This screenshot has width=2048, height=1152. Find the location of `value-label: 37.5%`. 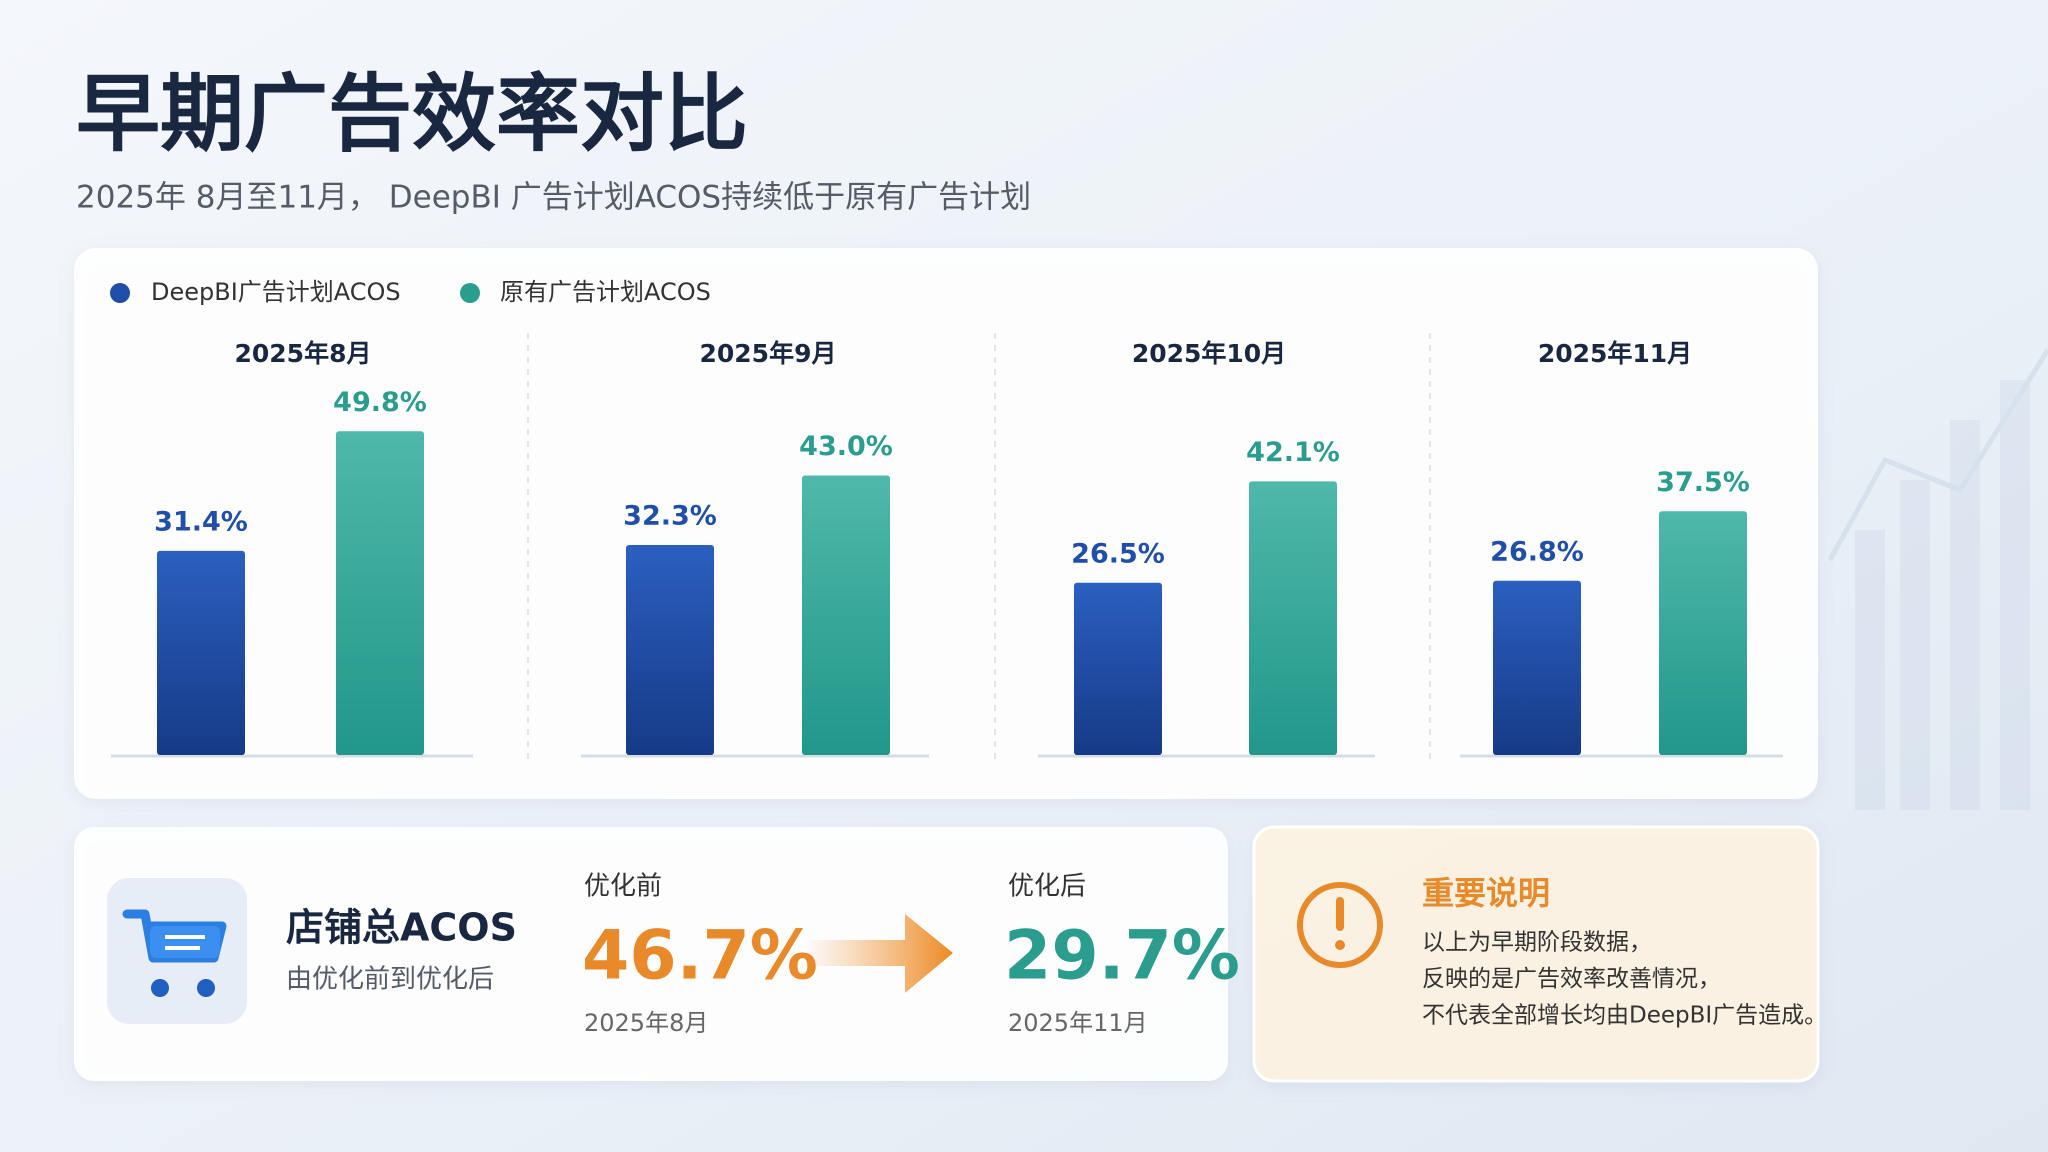

value-label: 37.5% is located at coordinates (1703, 482).